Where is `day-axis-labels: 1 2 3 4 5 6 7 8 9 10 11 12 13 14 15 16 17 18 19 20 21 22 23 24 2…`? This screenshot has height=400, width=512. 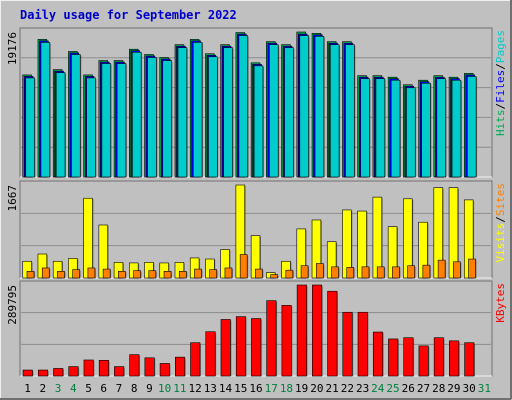
day-axis-labels: 1 2 3 4 5 6 7 8 9 10 11 12 13 14 15 16 17 18 19 20 21 22 23 24 2… is located at coordinates (257, 388).